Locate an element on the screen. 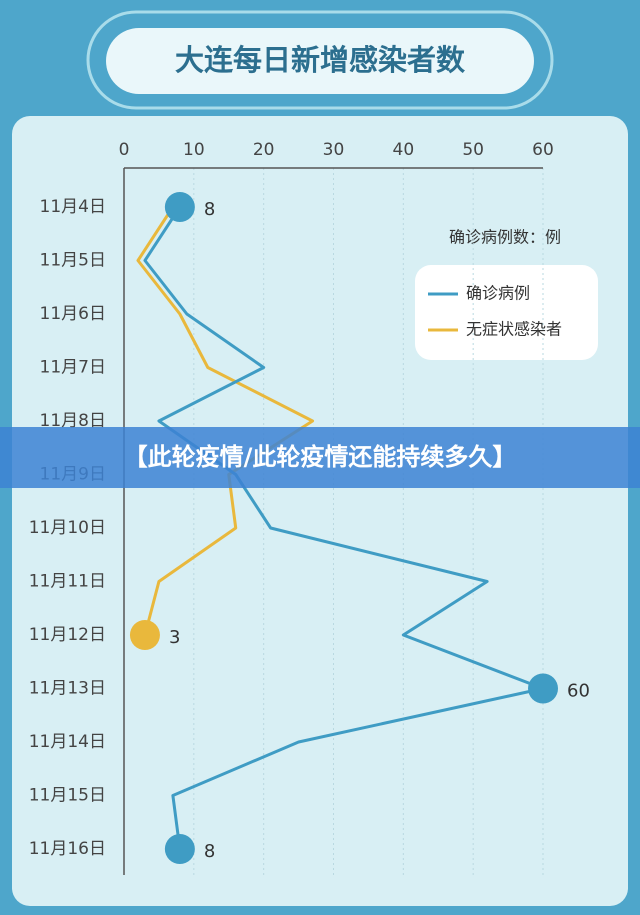 The width and height of the screenshot is (640, 915). banner-text: 【此轮疫情/此轮疫情还能持续多久】 is located at coordinates (320, 457).